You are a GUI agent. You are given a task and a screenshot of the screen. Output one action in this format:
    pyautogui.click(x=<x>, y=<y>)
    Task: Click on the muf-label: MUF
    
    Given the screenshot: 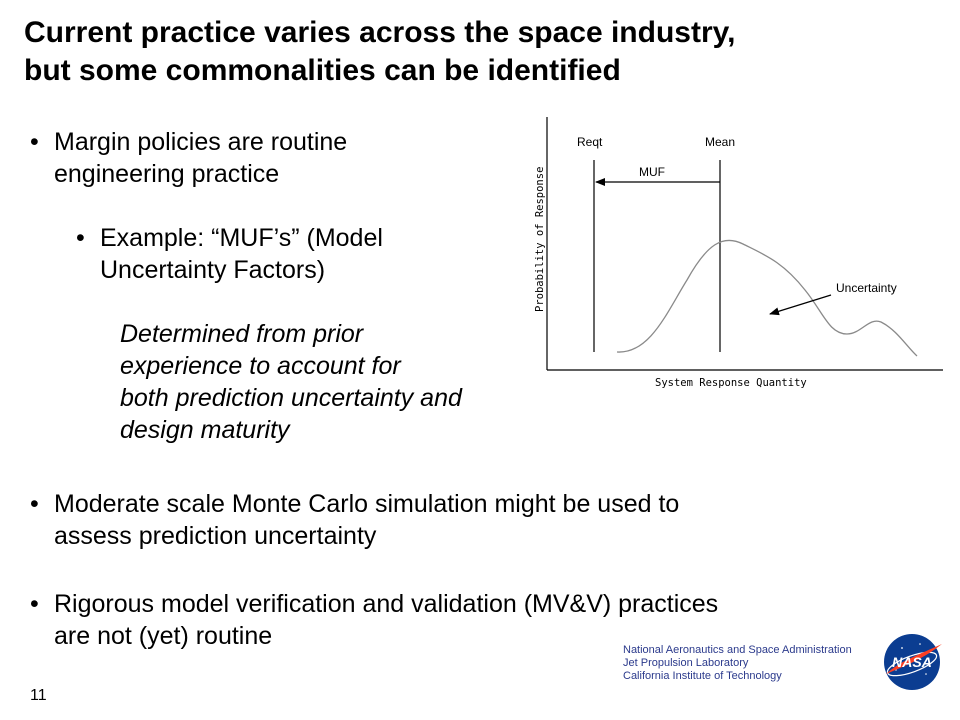 What is the action you would take?
    pyautogui.click(x=652, y=172)
    